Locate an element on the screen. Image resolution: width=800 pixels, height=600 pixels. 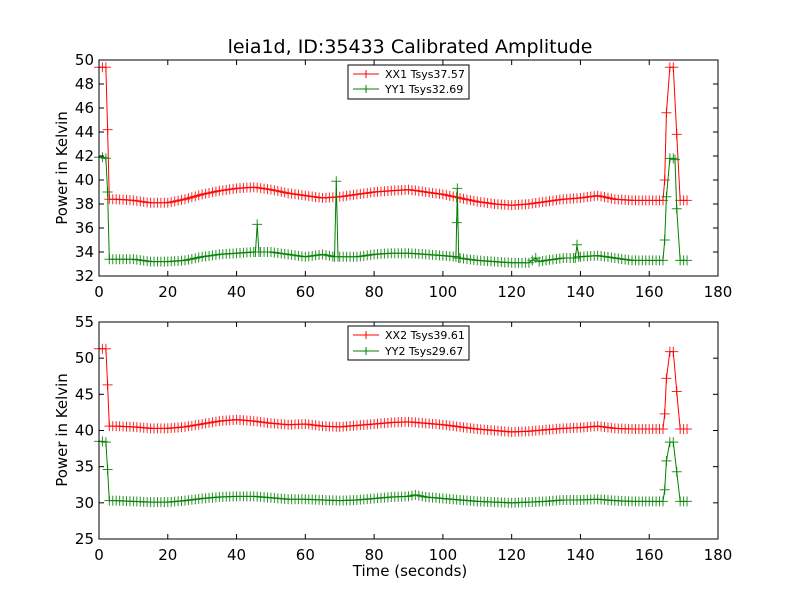
y-tick-label-bottom: 30 is located at coordinates (84, 503).